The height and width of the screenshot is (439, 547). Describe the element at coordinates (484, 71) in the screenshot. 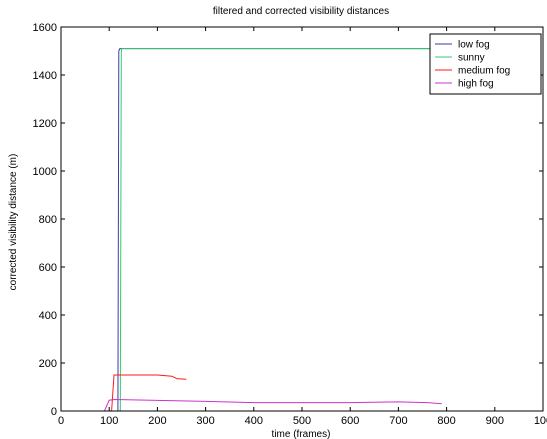

I see `legend-entry-label: medium fog` at that location.